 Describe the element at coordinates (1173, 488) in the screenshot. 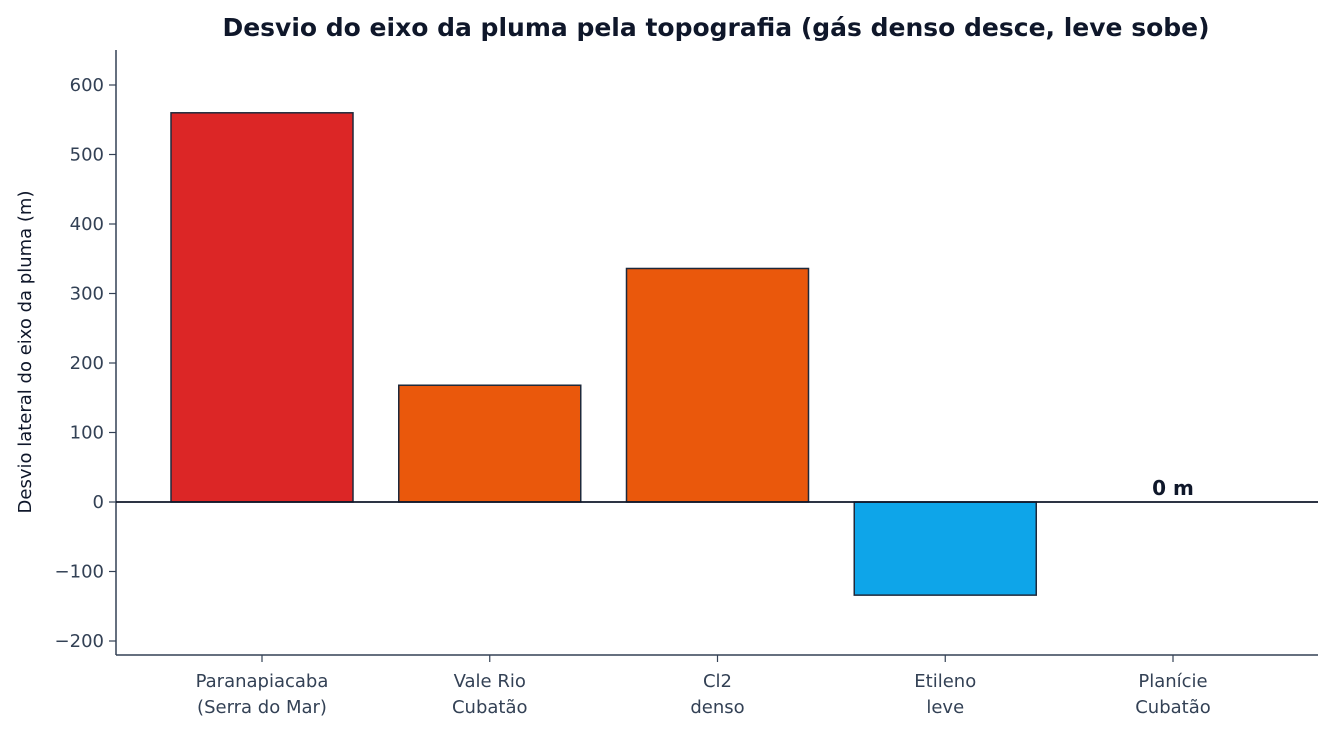

I see `data-label: 0 m` at that location.